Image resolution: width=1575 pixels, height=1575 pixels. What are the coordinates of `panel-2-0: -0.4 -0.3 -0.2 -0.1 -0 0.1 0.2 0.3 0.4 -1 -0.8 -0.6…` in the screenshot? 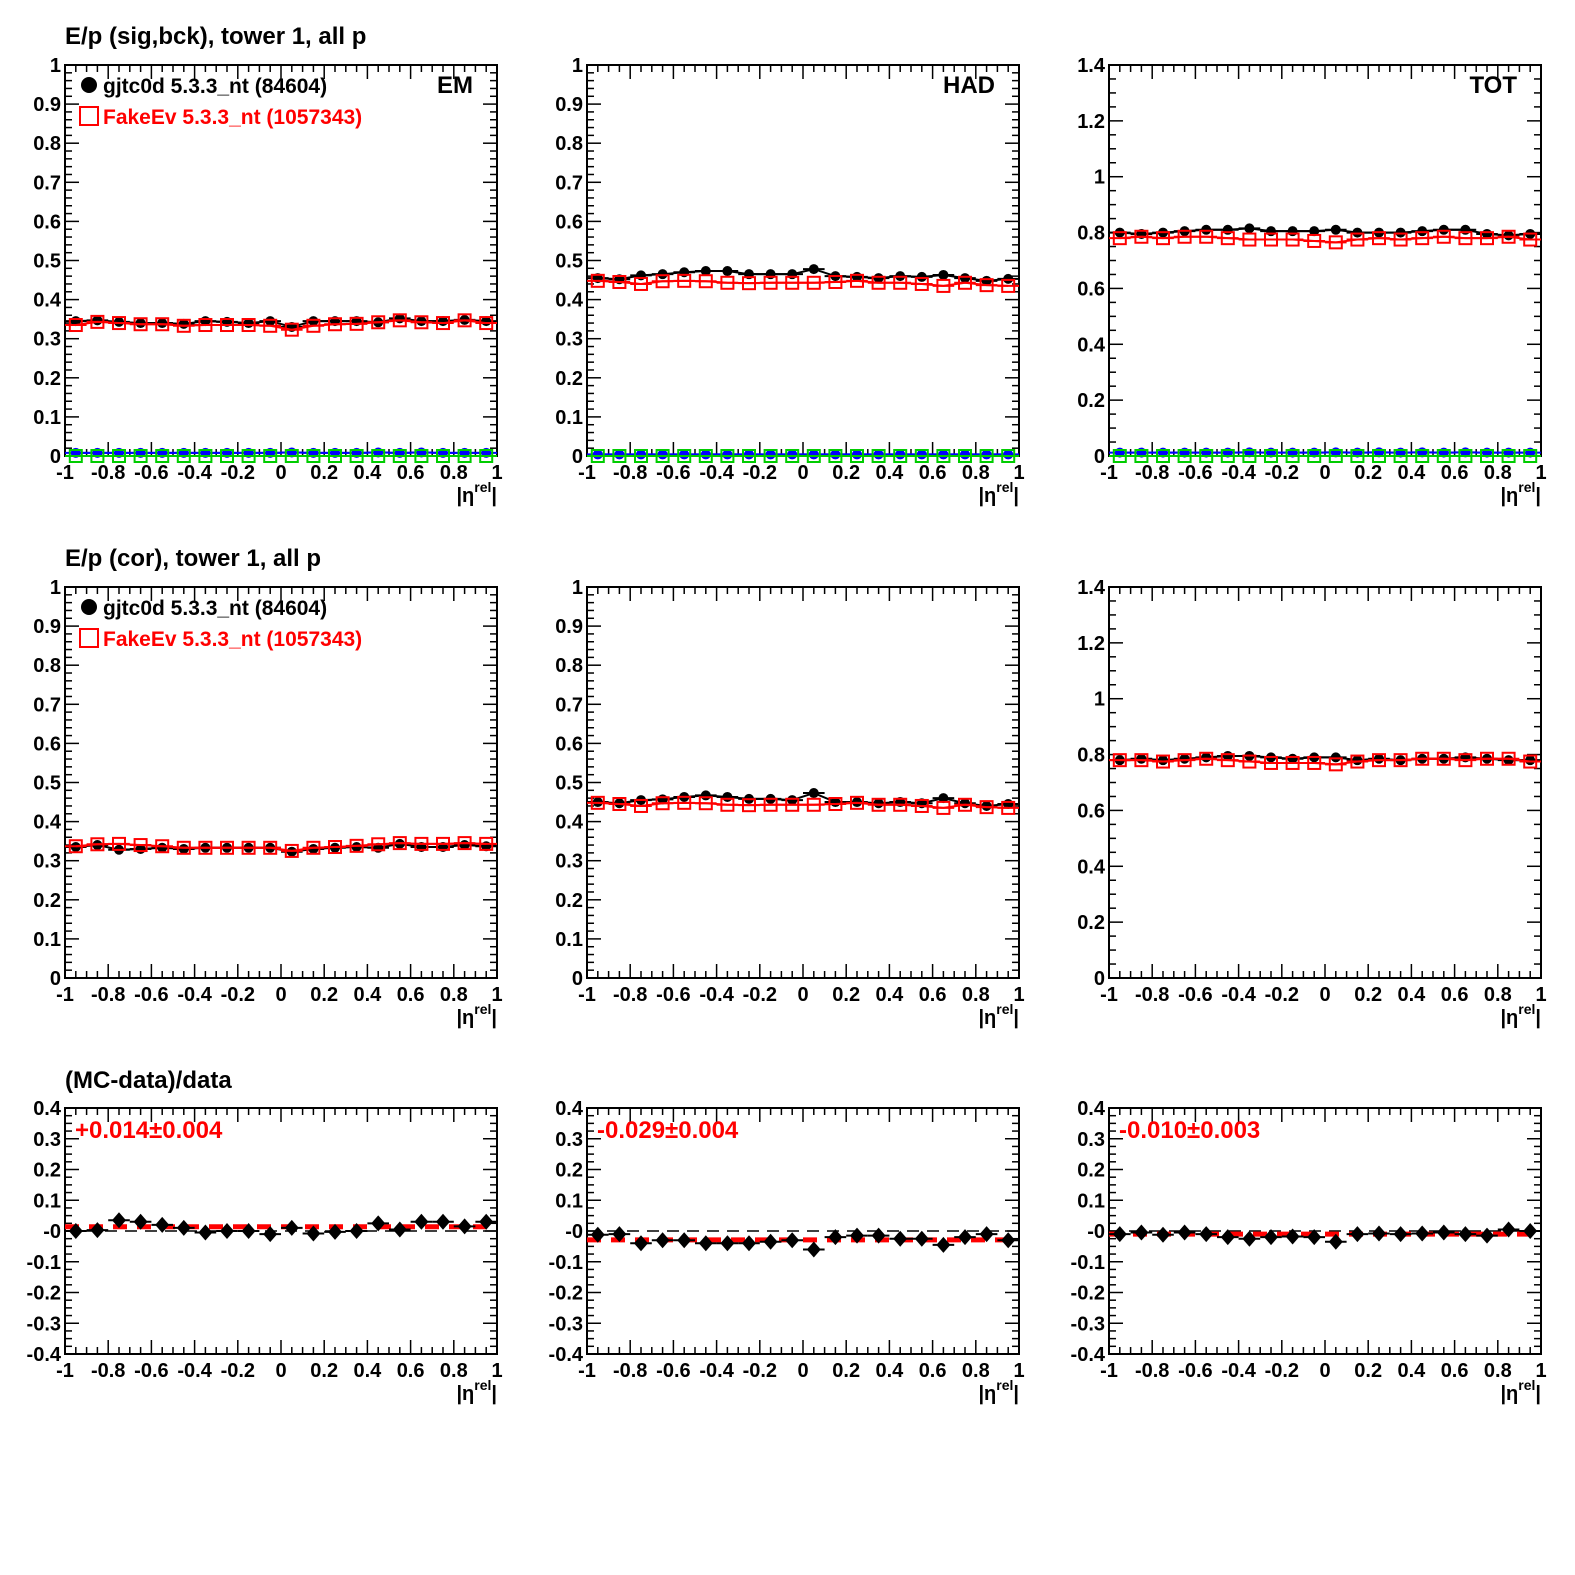 It's located at (265, 1251).